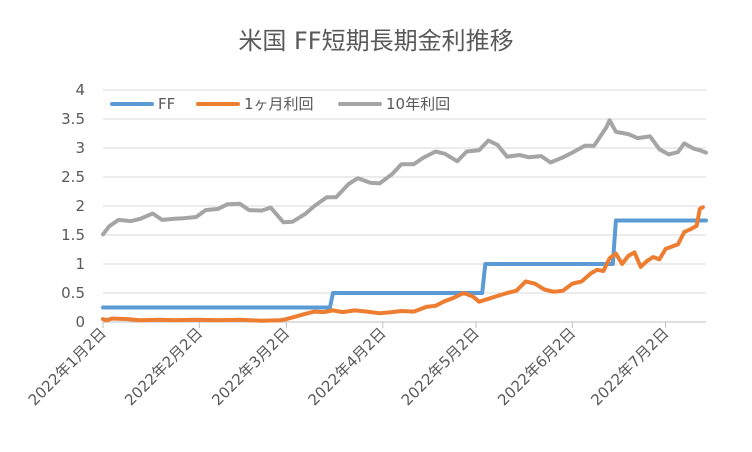  I want to click on legend-label: 1ヶ月利回, so click(279, 104).